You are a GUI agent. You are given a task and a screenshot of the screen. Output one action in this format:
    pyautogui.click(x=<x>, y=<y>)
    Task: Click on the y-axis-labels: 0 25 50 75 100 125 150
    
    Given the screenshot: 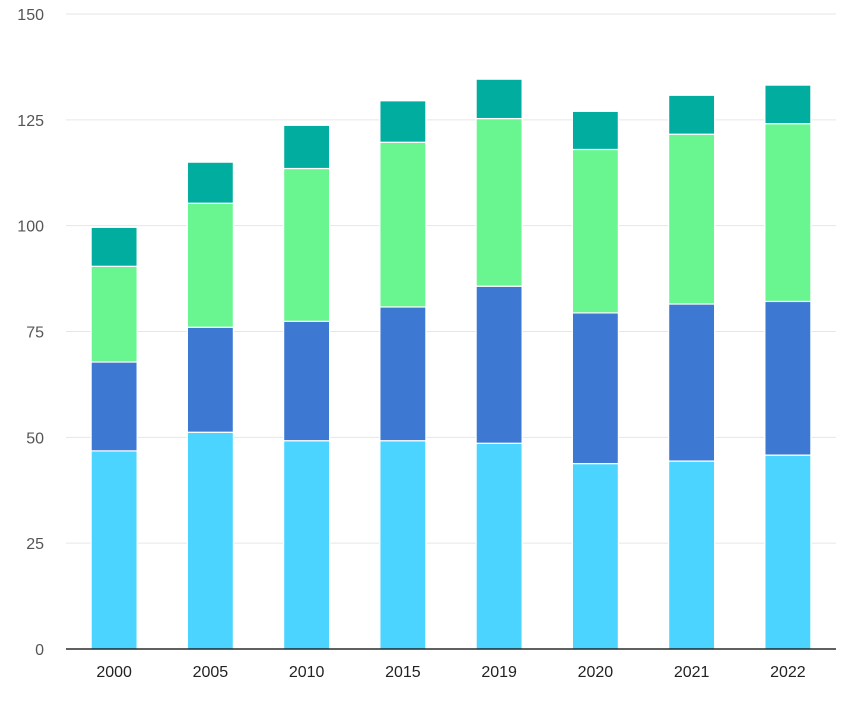 What is the action you would take?
    pyautogui.click(x=30, y=333)
    